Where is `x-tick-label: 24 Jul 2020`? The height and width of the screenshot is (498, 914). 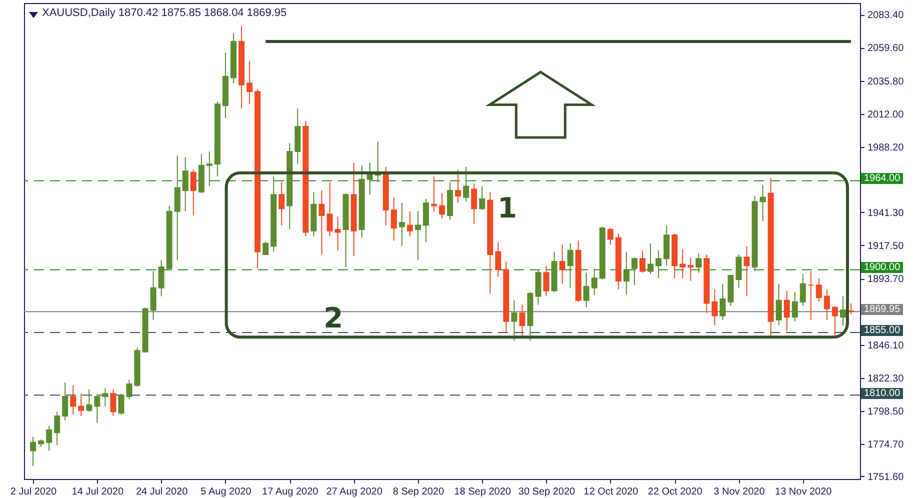 x-tick-label: 24 Jul 2020 is located at coordinates (162, 492).